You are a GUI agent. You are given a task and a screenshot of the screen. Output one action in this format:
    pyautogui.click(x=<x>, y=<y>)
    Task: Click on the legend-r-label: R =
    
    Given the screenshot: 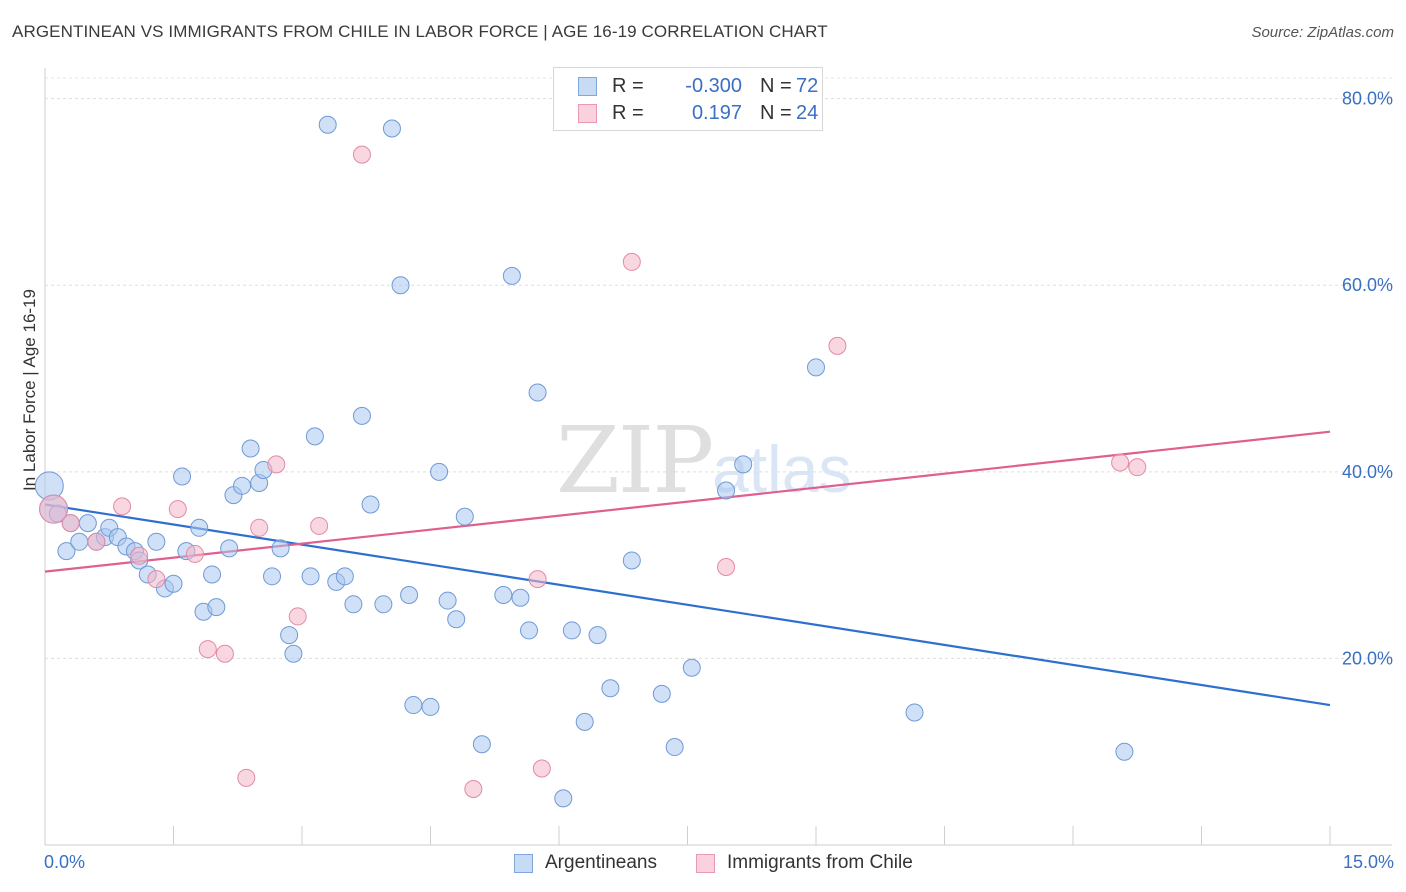 What is the action you would take?
    pyautogui.click(x=628, y=86)
    